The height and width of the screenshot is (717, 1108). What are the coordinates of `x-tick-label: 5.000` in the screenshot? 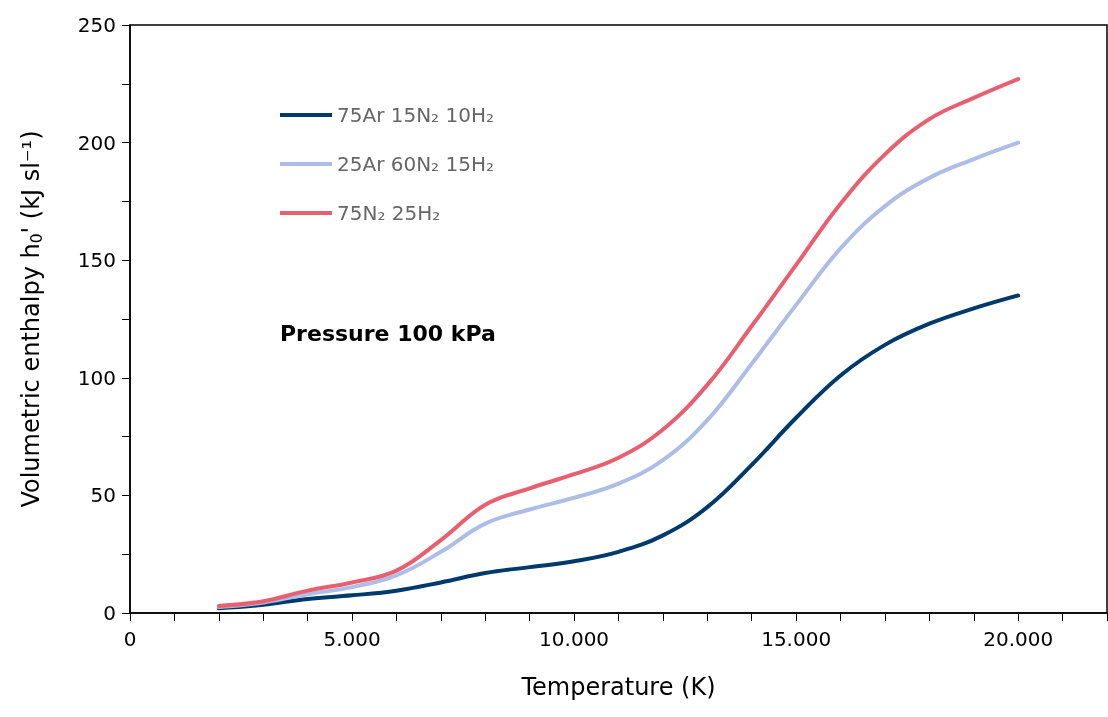 It's located at (352, 639).